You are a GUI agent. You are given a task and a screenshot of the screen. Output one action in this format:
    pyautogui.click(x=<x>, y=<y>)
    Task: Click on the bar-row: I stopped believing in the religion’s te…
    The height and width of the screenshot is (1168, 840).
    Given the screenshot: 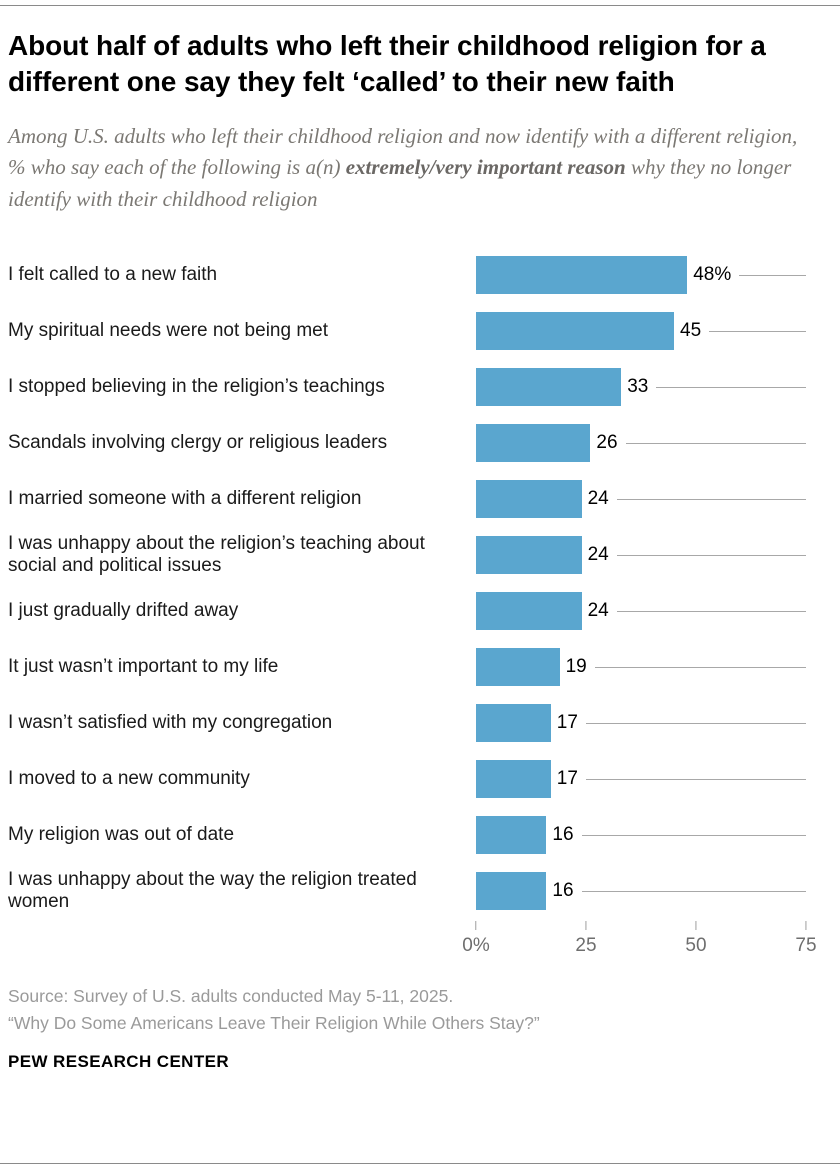 What is the action you would take?
    pyautogui.click(x=407, y=387)
    